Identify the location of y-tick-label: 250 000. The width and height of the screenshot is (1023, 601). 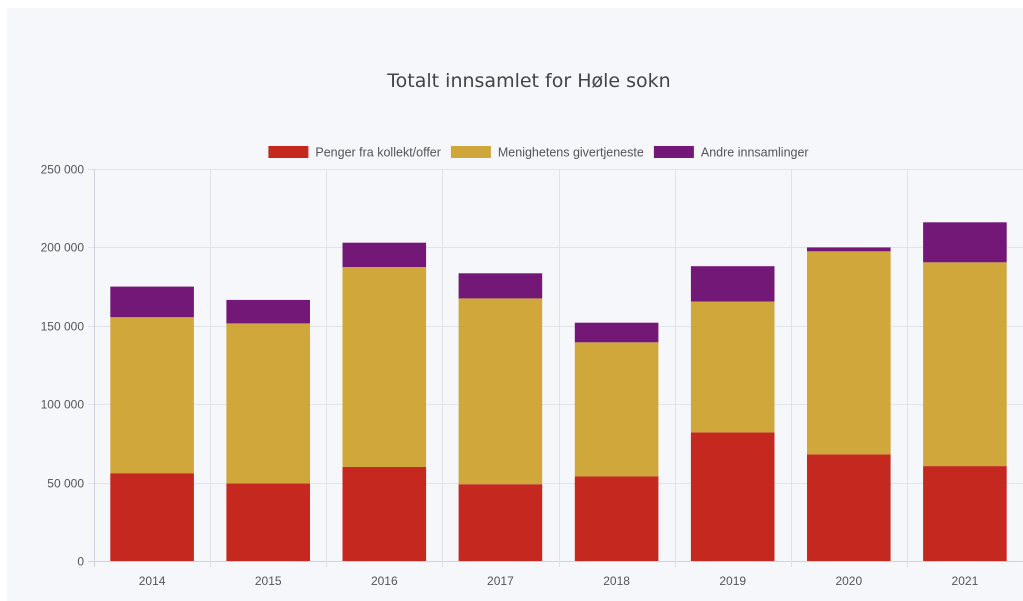
(63, 170).